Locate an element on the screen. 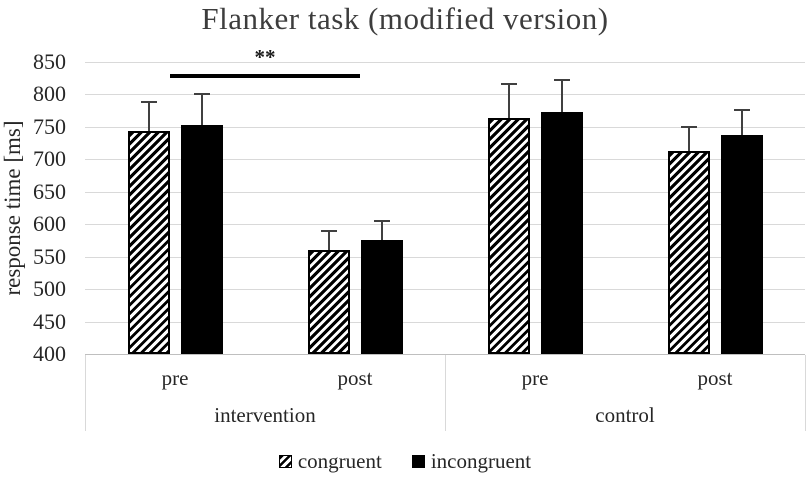 This screenshot has height=478, width=810. x-group-label-intervention: intervention is located at coordinates (265, 415).